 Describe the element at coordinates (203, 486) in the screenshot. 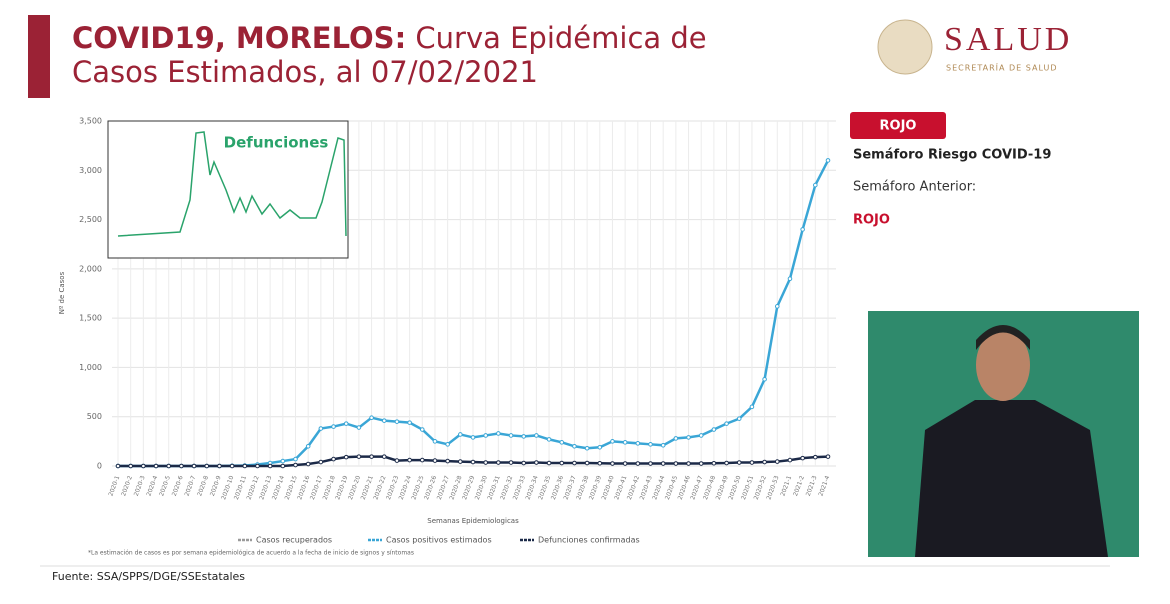

I see `x-tick-label: 2020-8` at that location.